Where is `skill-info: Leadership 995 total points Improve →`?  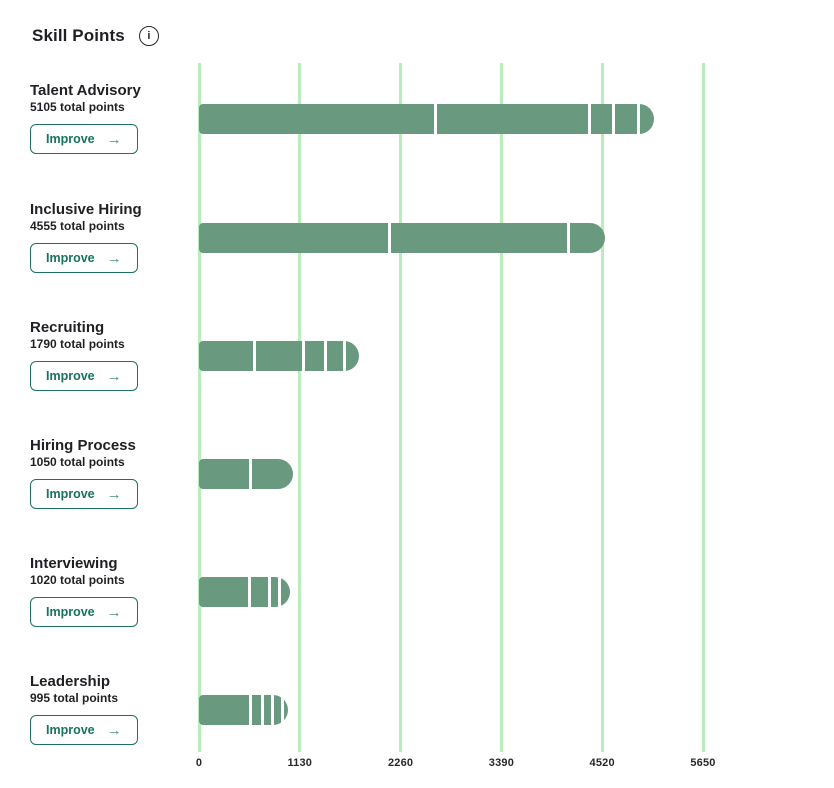 skill-info: Leadership 995 total points Improve → is located at coordinates (112, 709).